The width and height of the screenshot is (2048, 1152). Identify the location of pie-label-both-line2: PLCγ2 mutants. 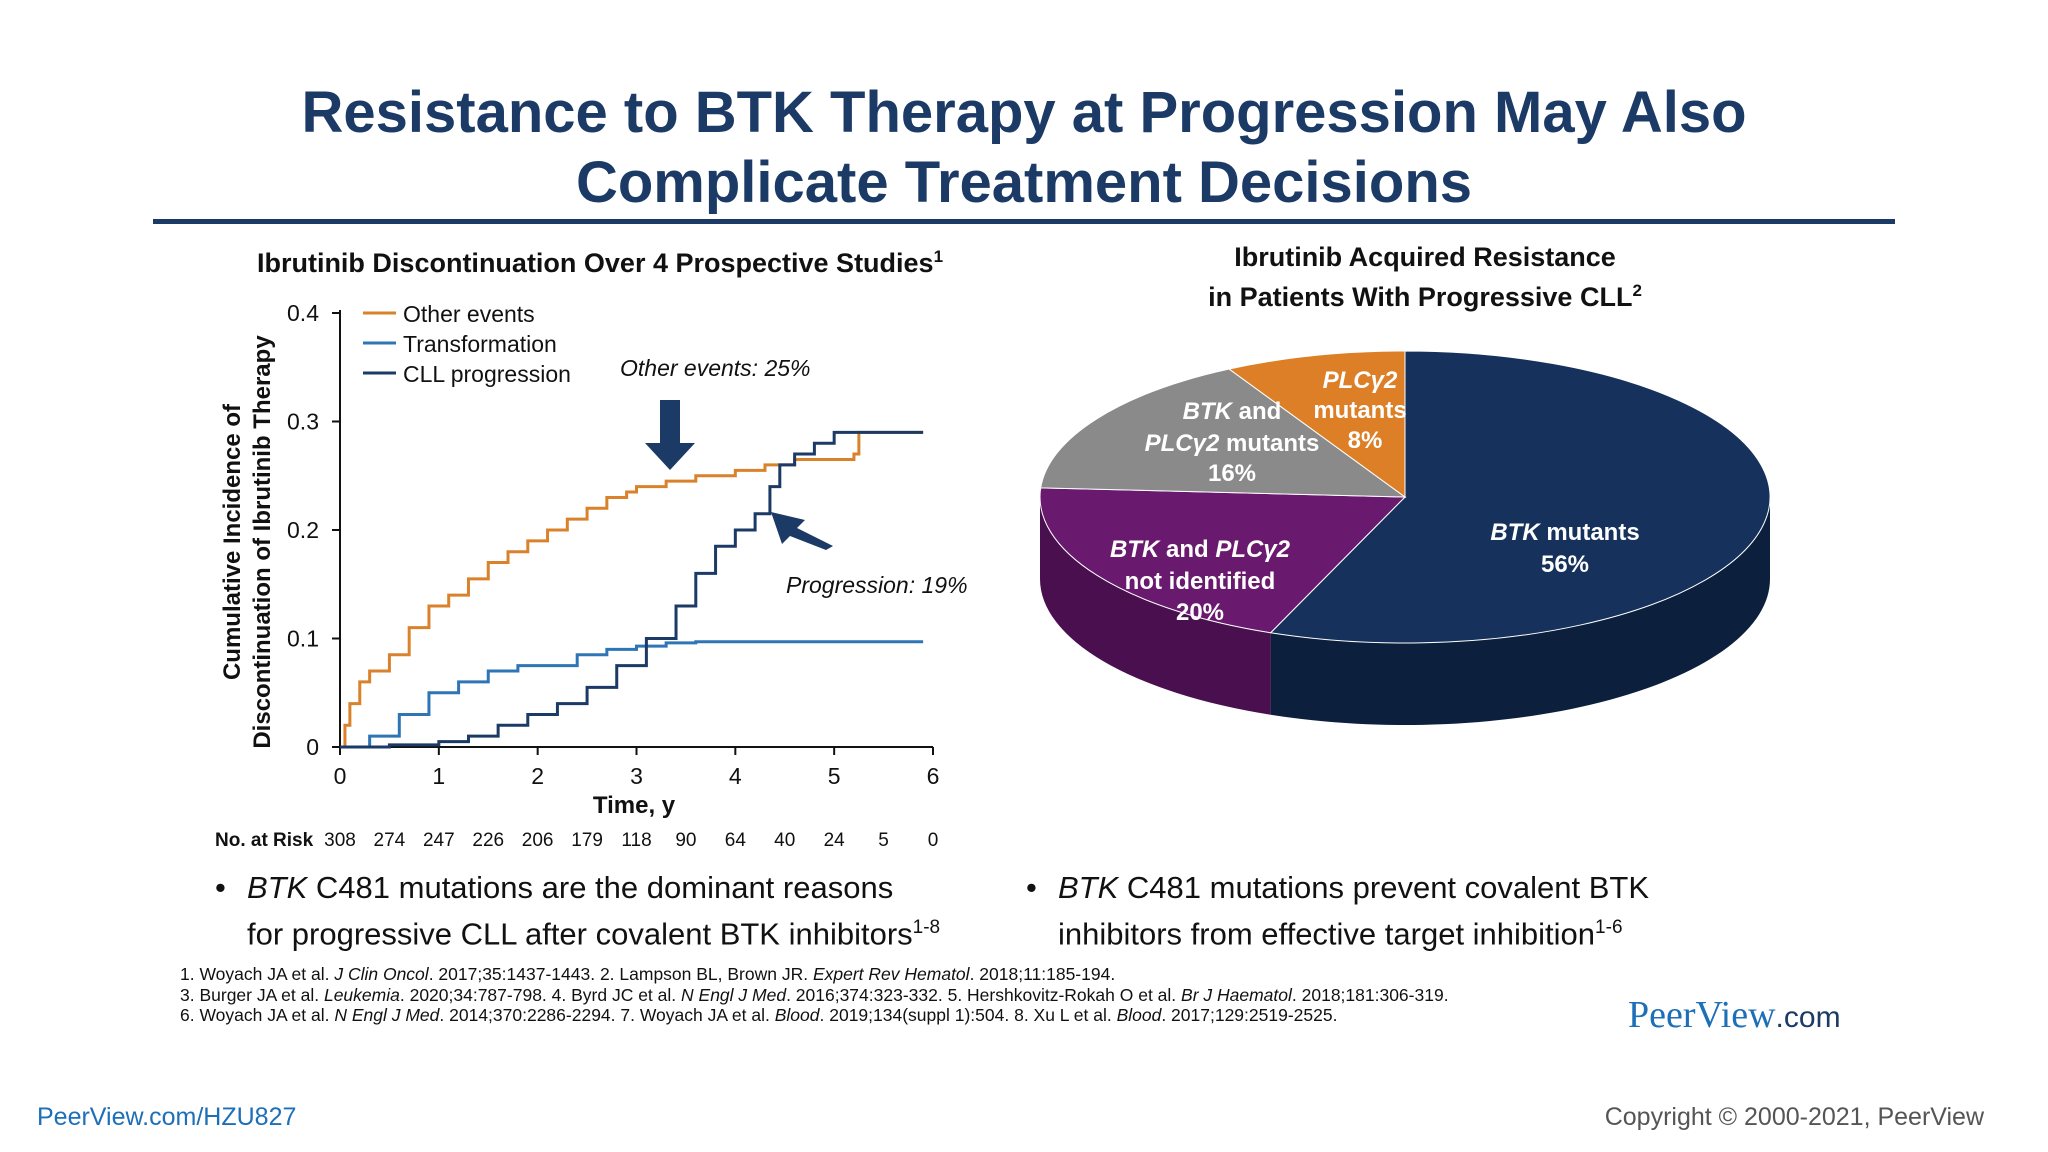
(1232, 443).